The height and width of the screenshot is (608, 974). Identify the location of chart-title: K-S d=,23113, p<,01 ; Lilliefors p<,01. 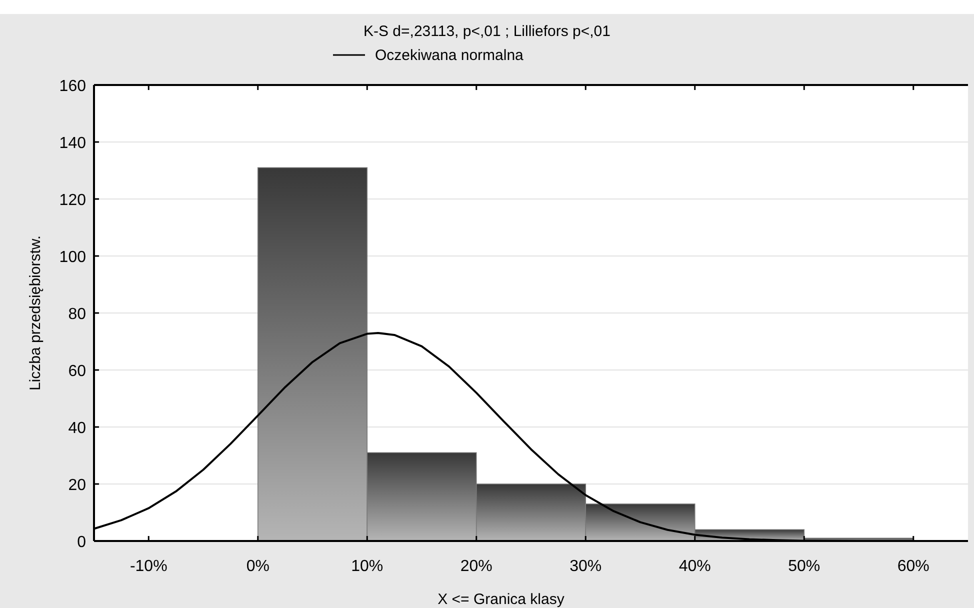
(487, 31).